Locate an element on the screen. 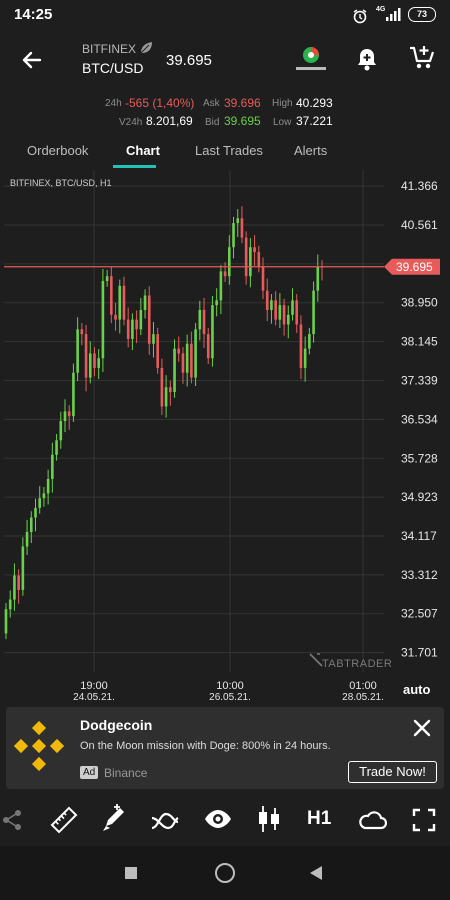 Image resolution: width=450 pixels, height=900 pixels. back-arrow-icon is located at coordinates (32, 60).